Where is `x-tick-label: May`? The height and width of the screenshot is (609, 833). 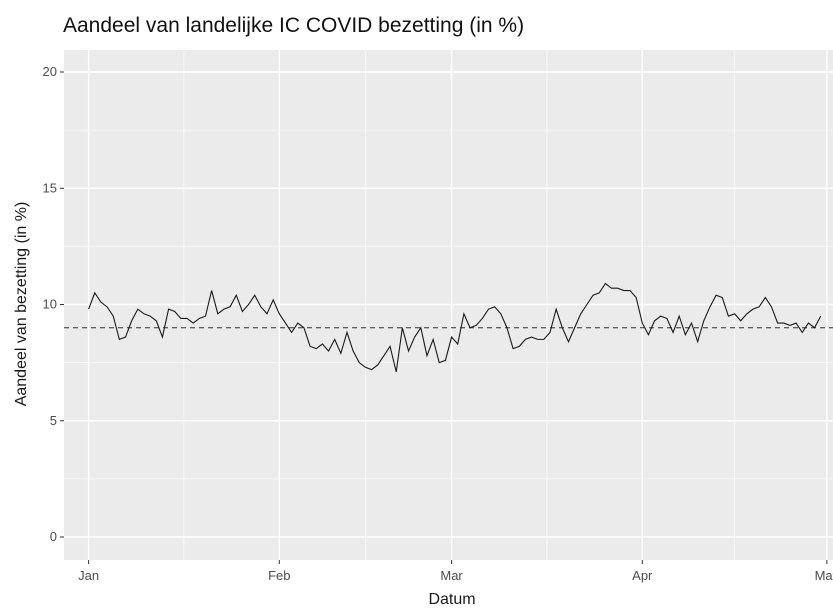
x-tick-label: May is located at coordinates (824, 575).